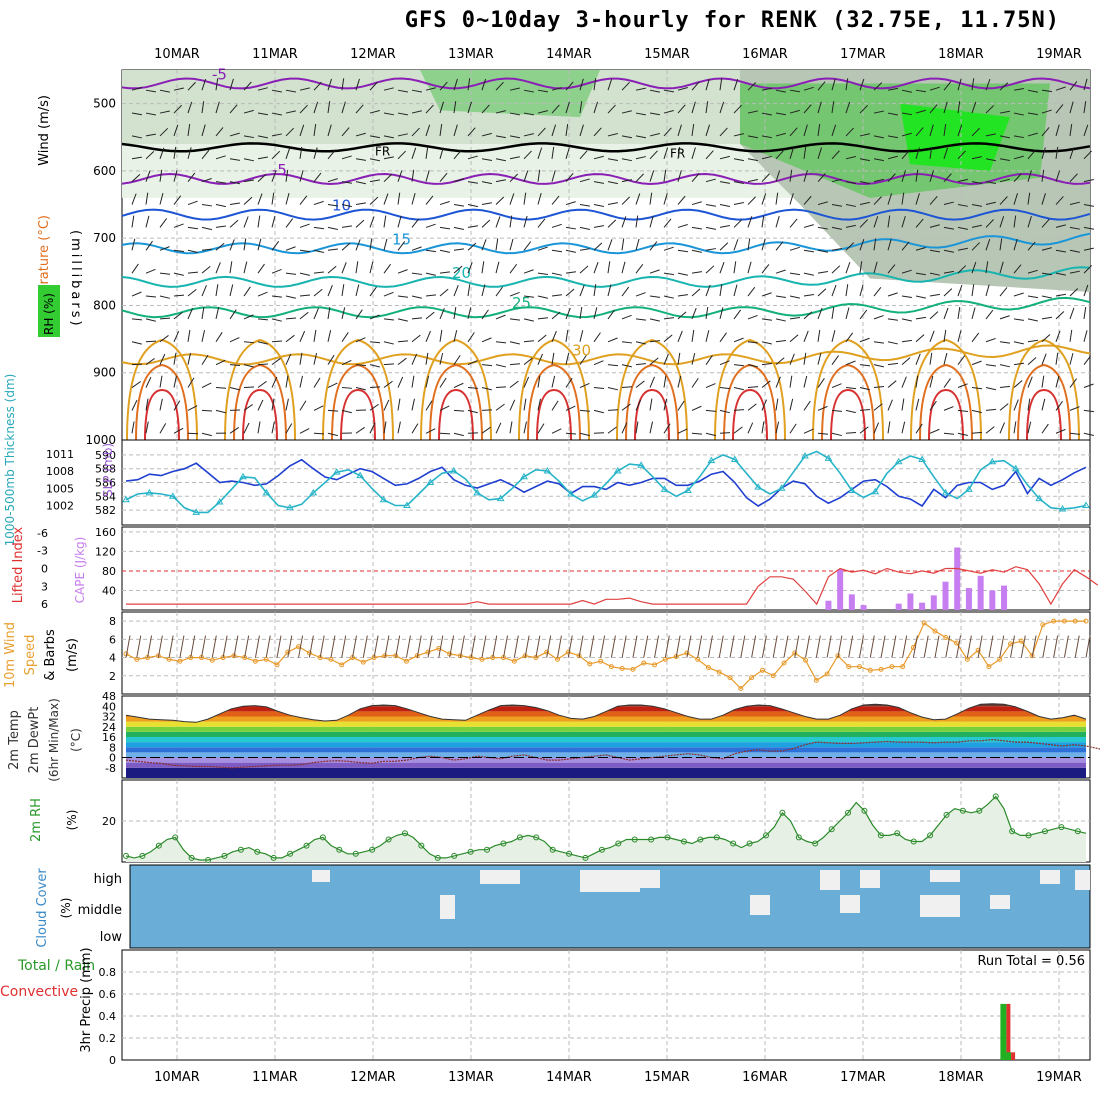 The height and width of the screenshot is (1100, 1100). I want to click on y-axis-label: (6hr Min/Max), so click(54, 740).